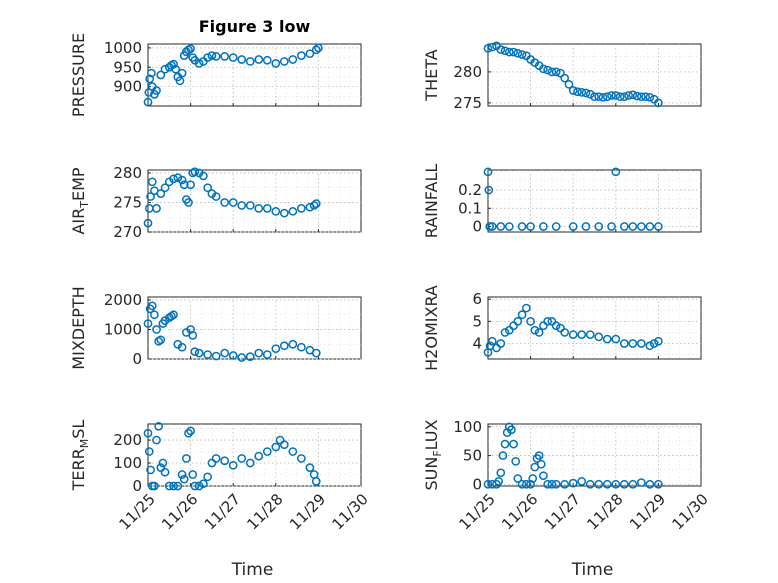 The height and width of the screenshot is (583, 778). What do you see at coordinates (433, 454) in the screenshot?
I see `y-axis-label: SUNFLUX` at bounding box center [433, 454].